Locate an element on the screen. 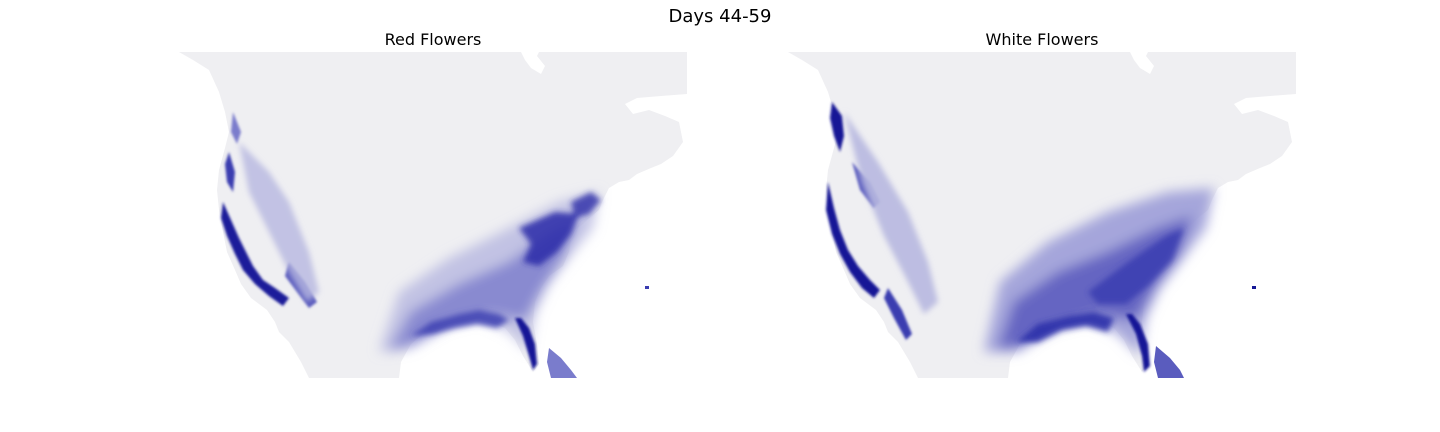 This screenshot has width=1440, height=432. panel-title-red-flowers: Red Flowers is located at coordinates (433, 39).